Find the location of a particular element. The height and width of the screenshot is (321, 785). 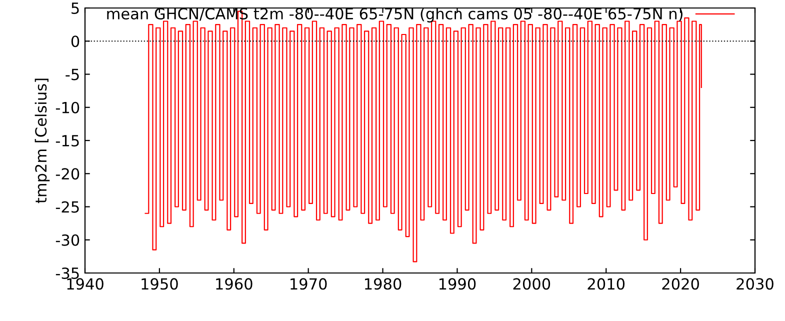

y-tick-label: 5 is located at coordinates (75, 8).